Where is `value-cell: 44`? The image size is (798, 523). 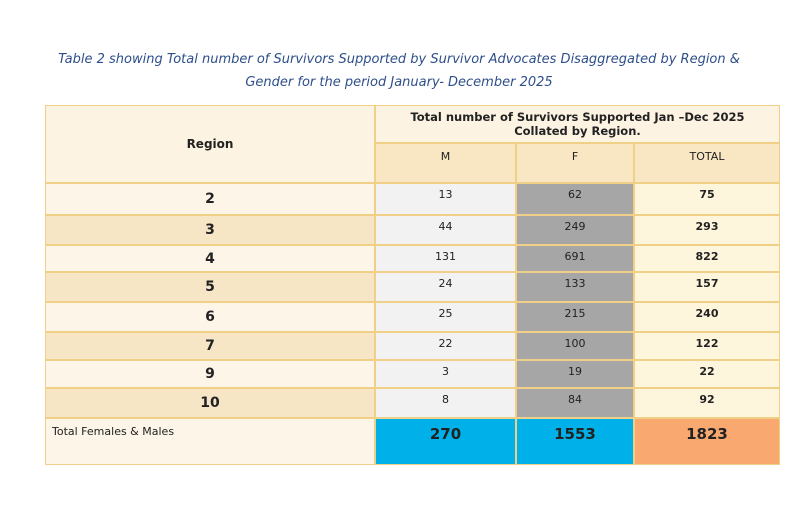 value-cell: 44 is located at coordinates (445, 230).